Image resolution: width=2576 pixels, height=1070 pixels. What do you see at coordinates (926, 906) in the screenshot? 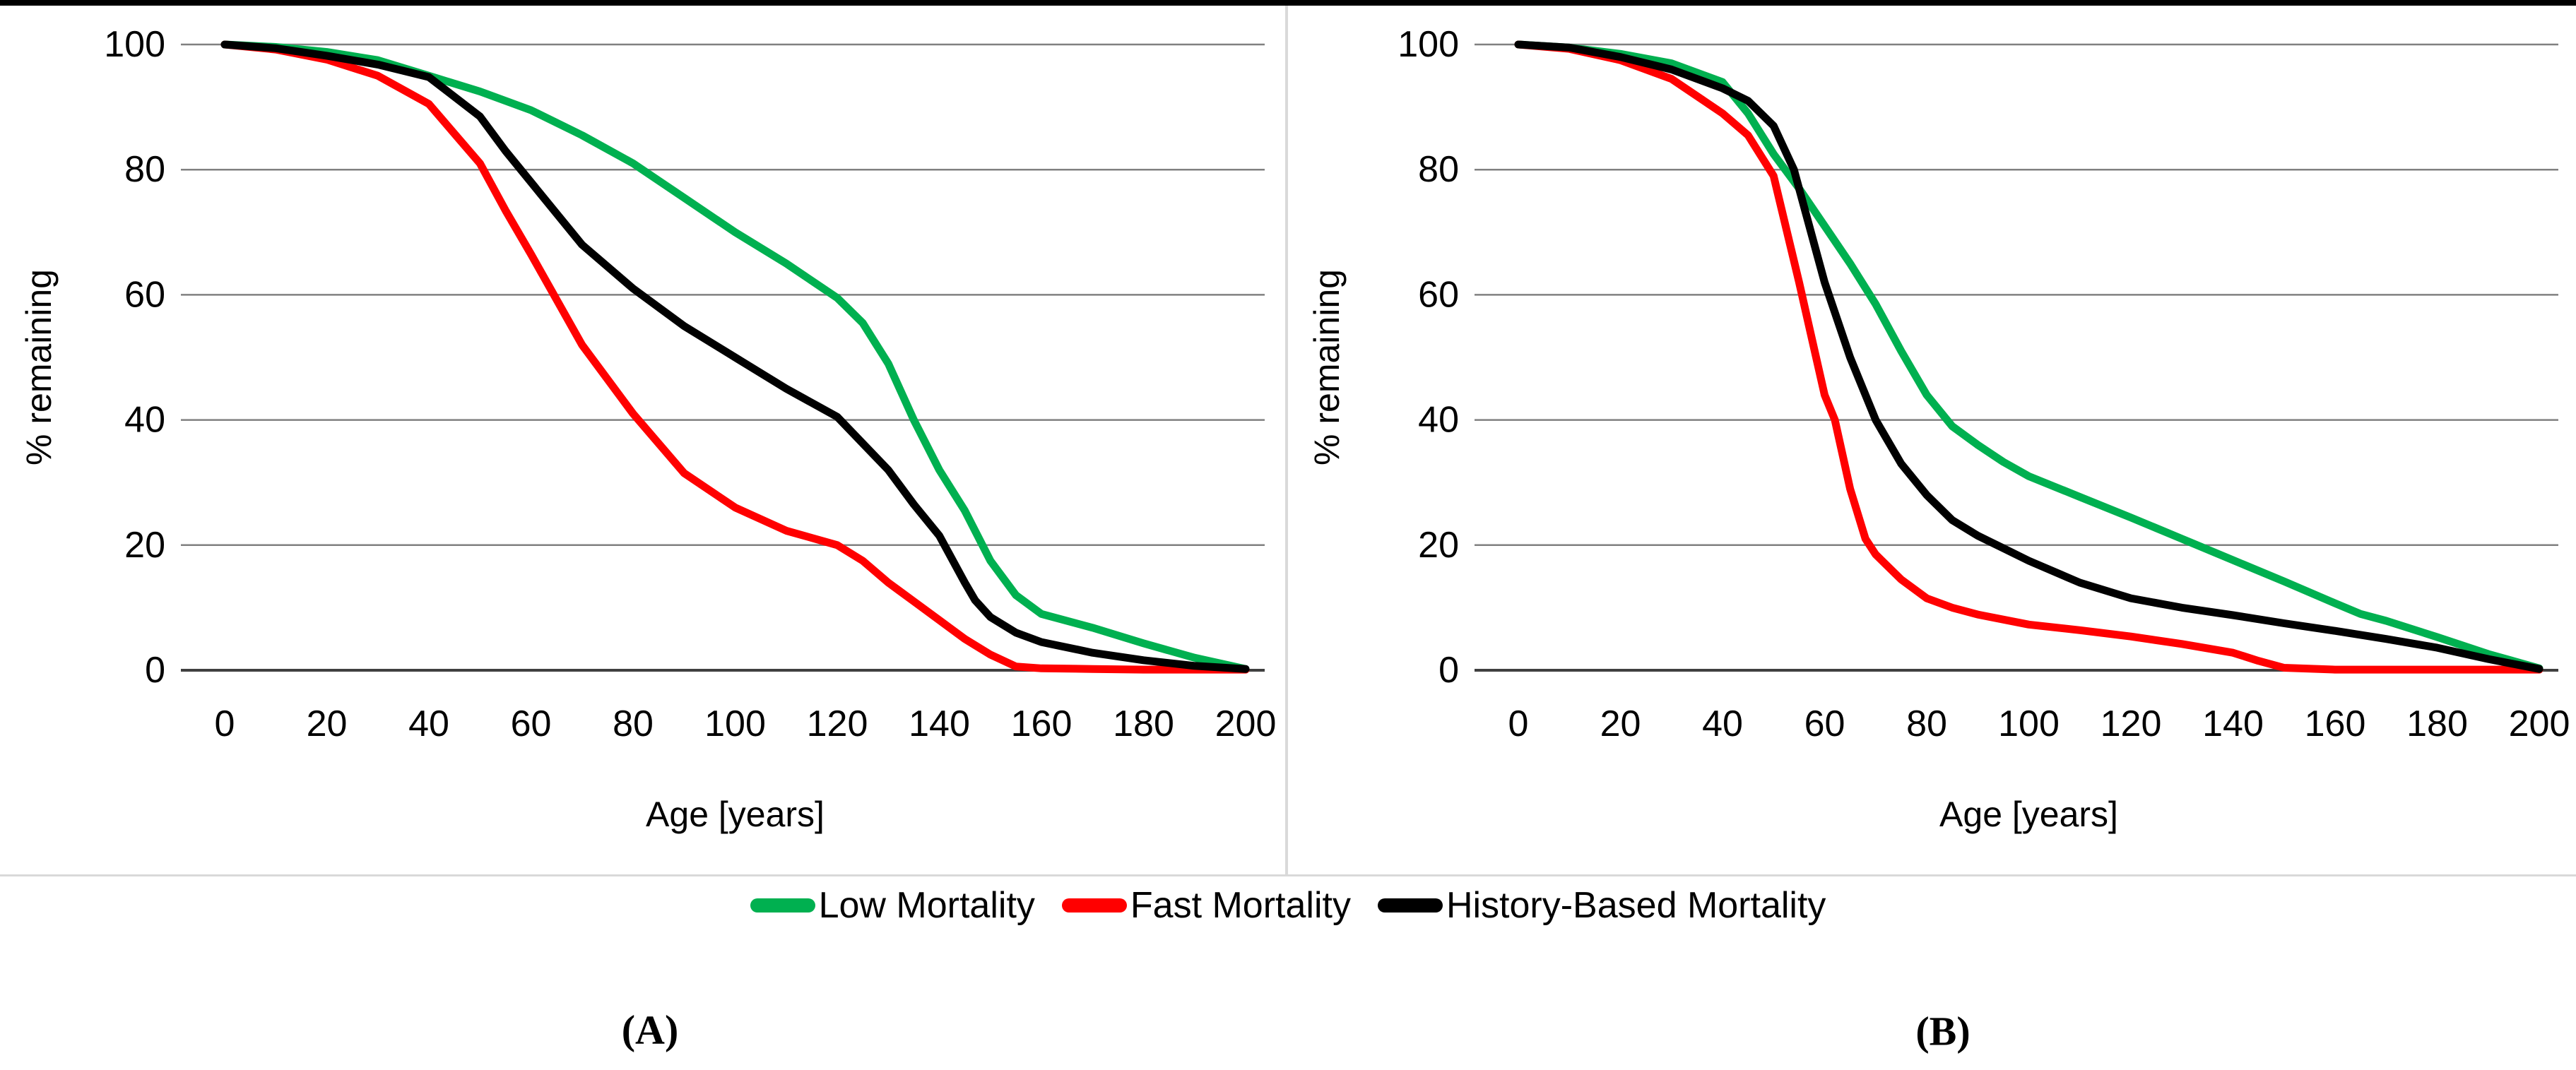
I see `legend-label: Low Mortality` at bounding box center [926, 906].